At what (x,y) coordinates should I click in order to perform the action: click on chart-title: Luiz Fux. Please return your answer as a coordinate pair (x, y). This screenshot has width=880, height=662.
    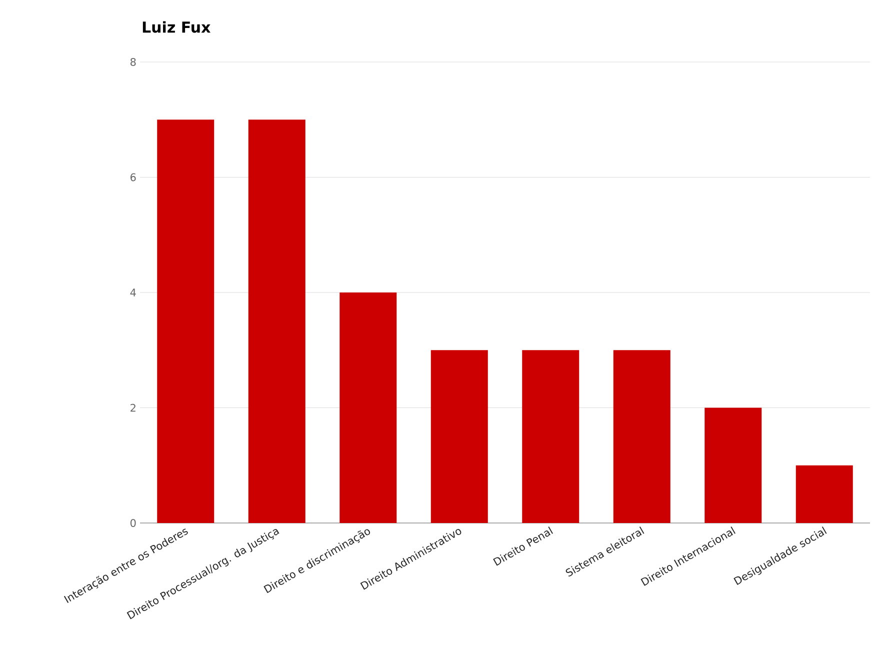
    Looking at the image, I should click on (176, 27).